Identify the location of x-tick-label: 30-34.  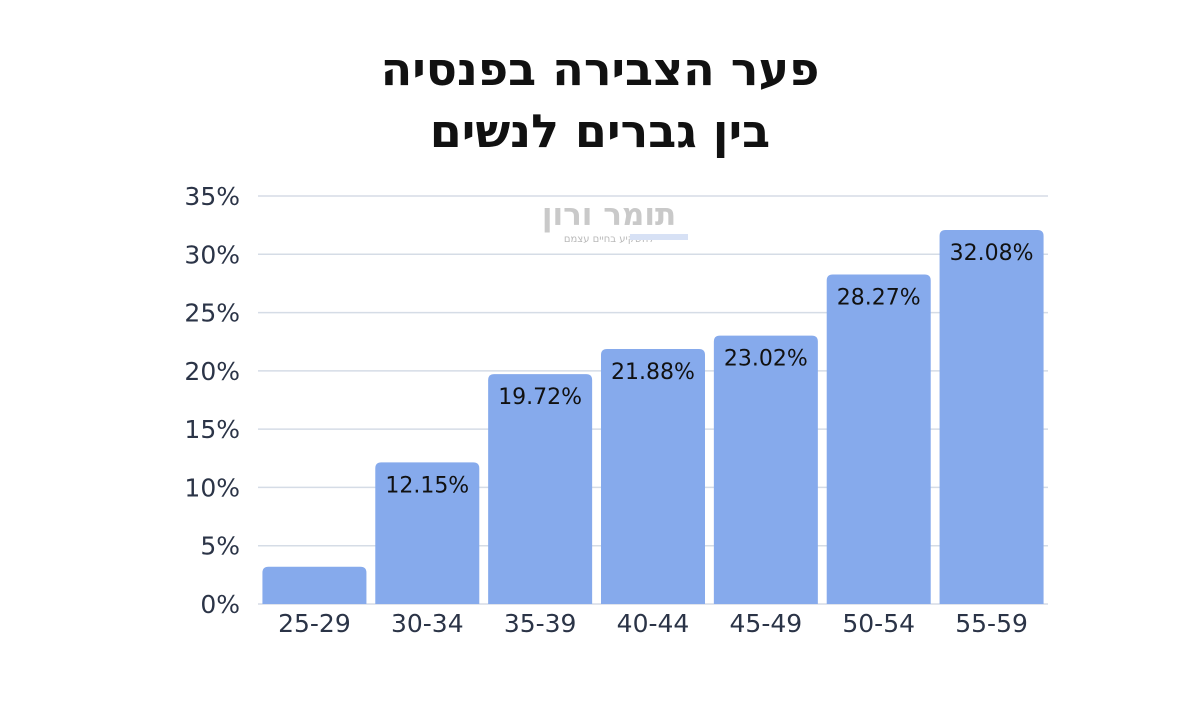
(427, 623).